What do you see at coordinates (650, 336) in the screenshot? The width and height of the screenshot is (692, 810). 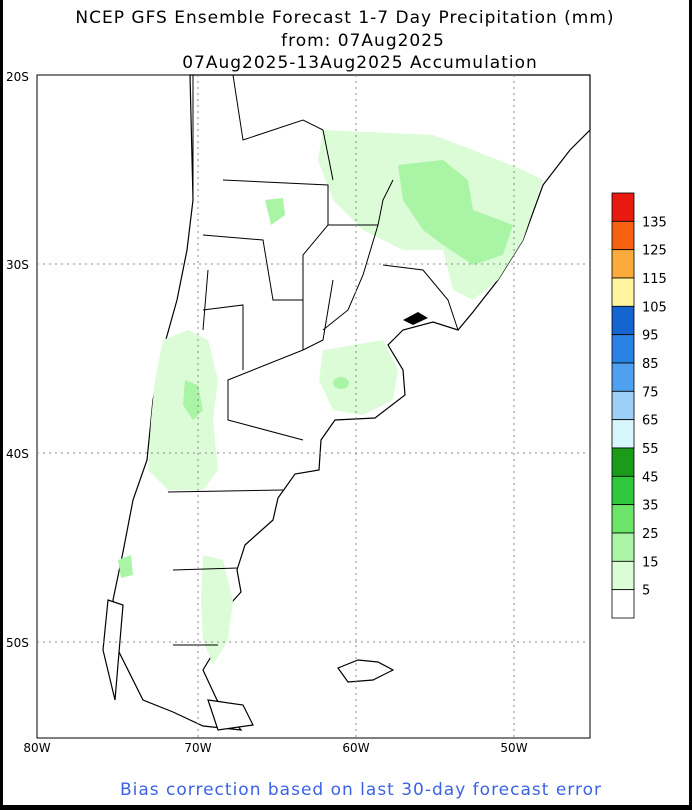 I see `colorbar-label: 95` at bounding box center [650, 336].